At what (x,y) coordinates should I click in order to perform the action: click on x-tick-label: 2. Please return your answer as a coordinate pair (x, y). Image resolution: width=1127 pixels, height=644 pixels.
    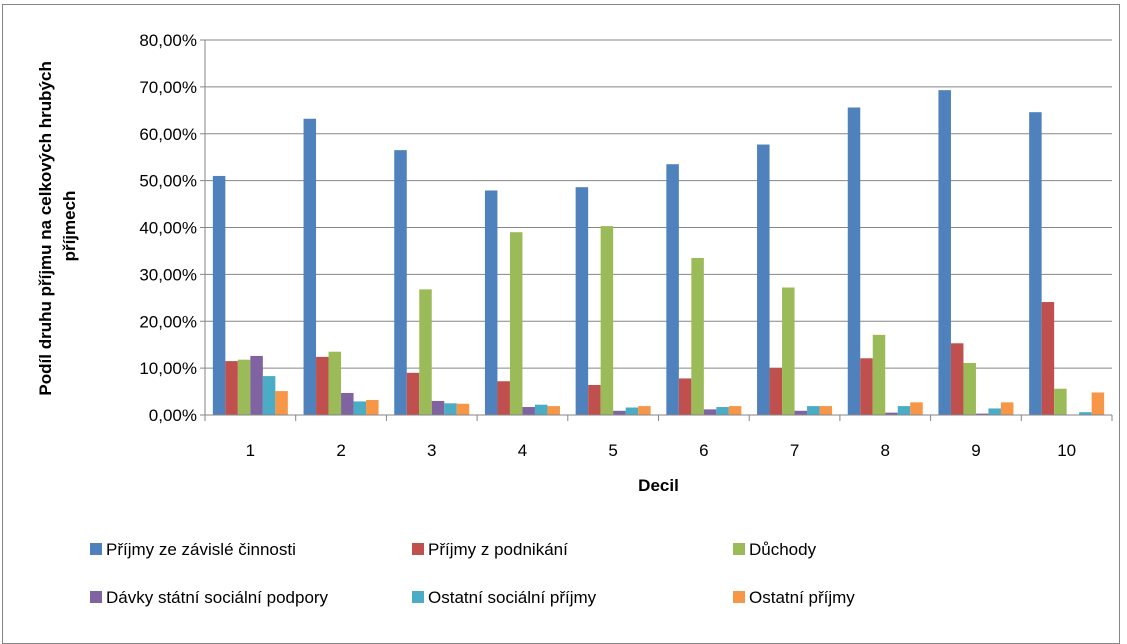
    Looking at the image, I should click on (340, 450).